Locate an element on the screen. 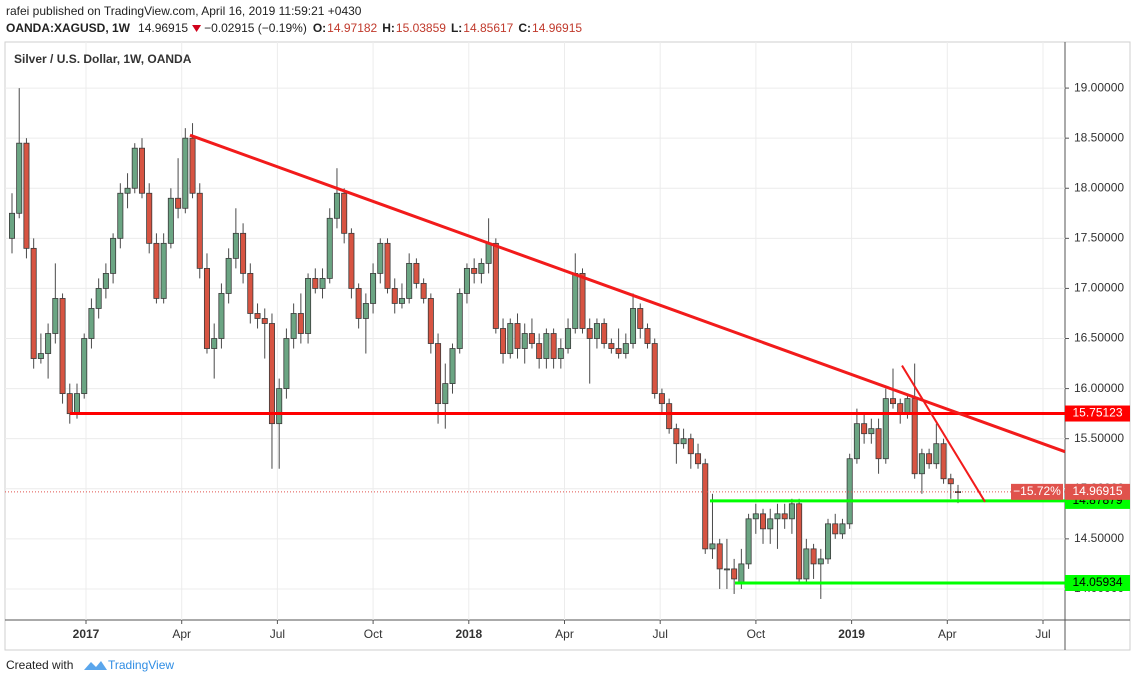  ohlc-value: 14.85617 is located at coordinates (488, 28).